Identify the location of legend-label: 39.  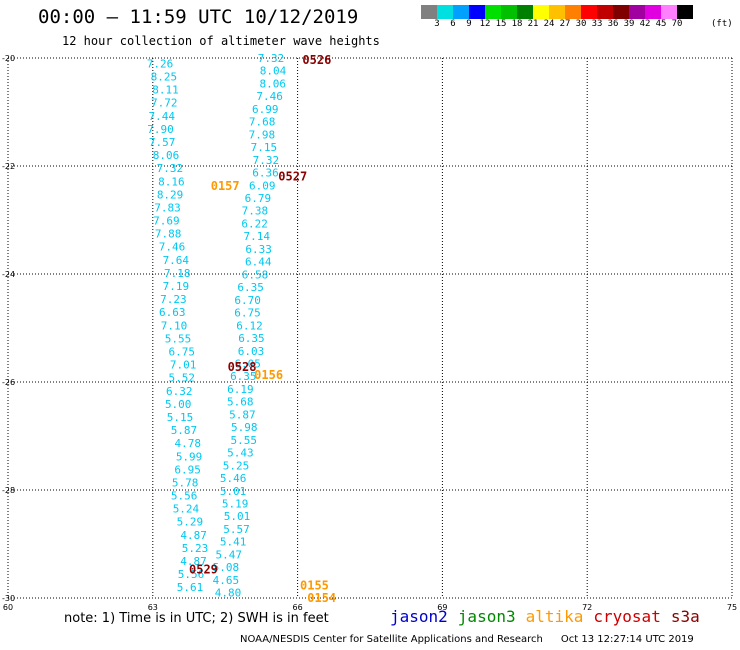
(629, 24).